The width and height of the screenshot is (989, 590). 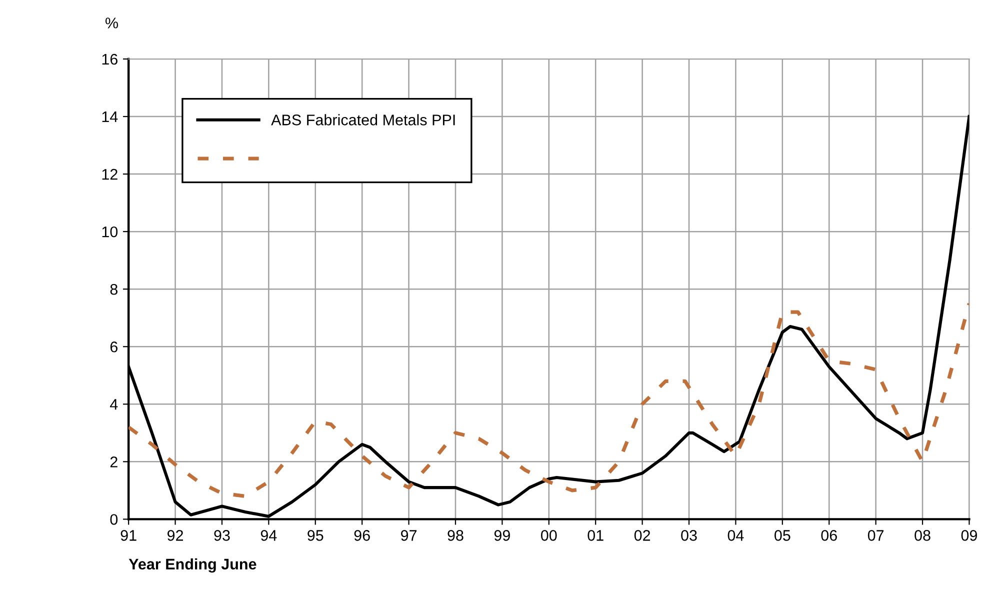 What do you see at coordinates (876, 535) in the screenshot?
I see `x-tick-label: 07` at bounding box center [876, 535].